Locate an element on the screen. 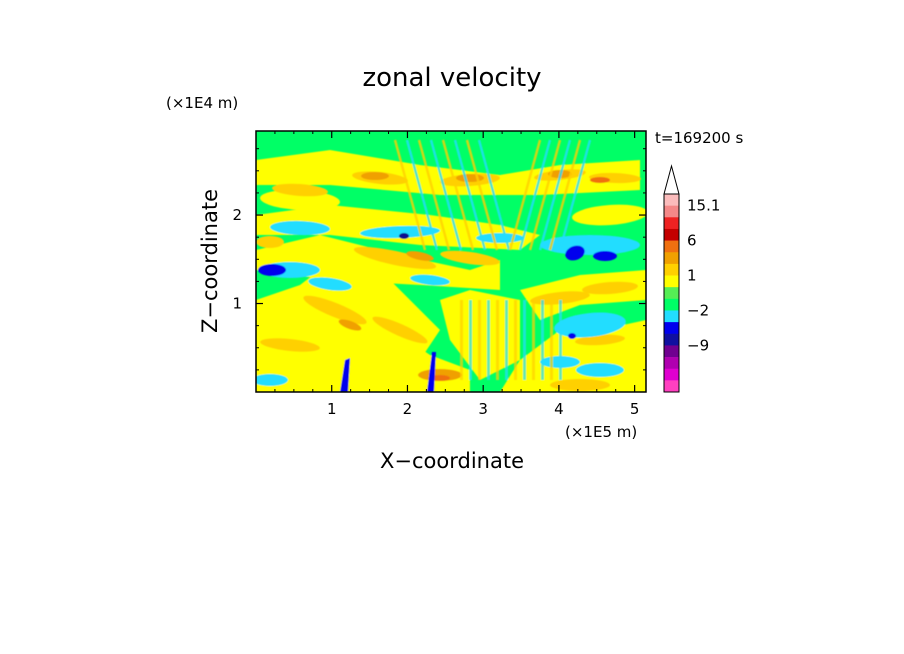 The width and height of the screenshot is (904, 654). colorbar: 15.1 6 1 −2 −9 is located at coordinates (691, 278).